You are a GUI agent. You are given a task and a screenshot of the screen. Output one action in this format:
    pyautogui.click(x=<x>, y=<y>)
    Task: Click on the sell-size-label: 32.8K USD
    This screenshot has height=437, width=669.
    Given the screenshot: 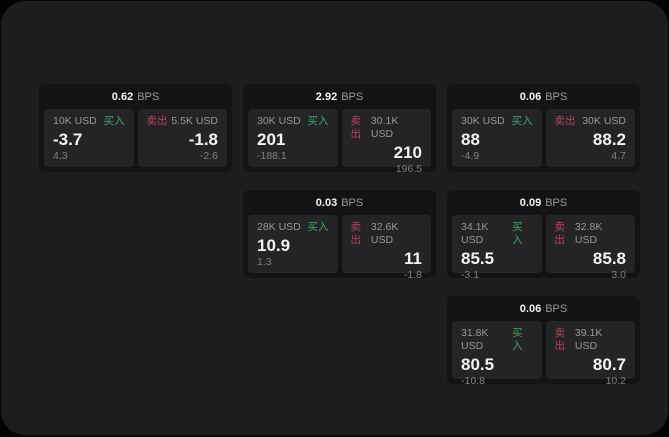 What is the action you would take?
    pyautogui.click(x=588, y=233)
    